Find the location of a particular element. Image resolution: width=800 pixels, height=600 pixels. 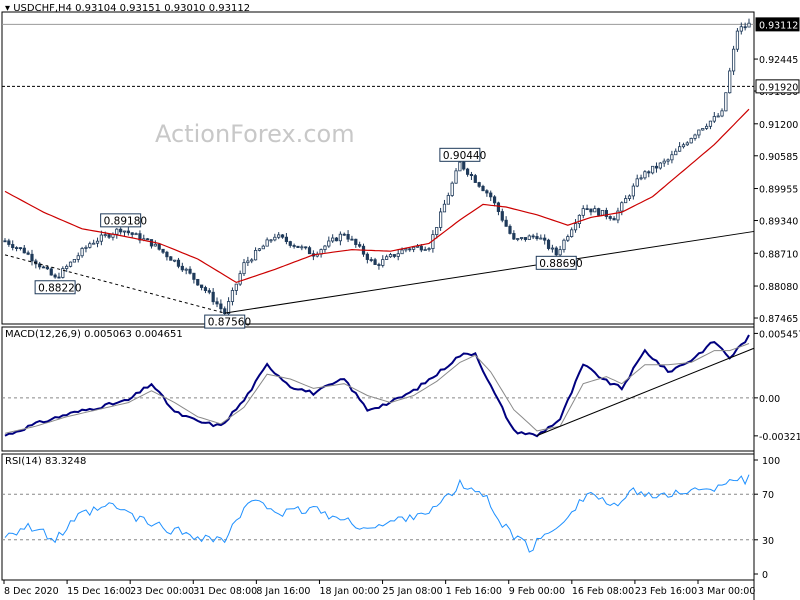

annotation-label: 0.88690 is located at coordinates (560, 264).